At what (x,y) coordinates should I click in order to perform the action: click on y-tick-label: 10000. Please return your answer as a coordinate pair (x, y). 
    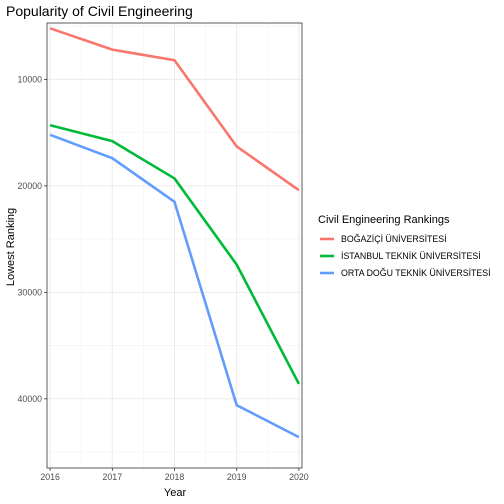
    Looking at the image, I should click on (30, 79).